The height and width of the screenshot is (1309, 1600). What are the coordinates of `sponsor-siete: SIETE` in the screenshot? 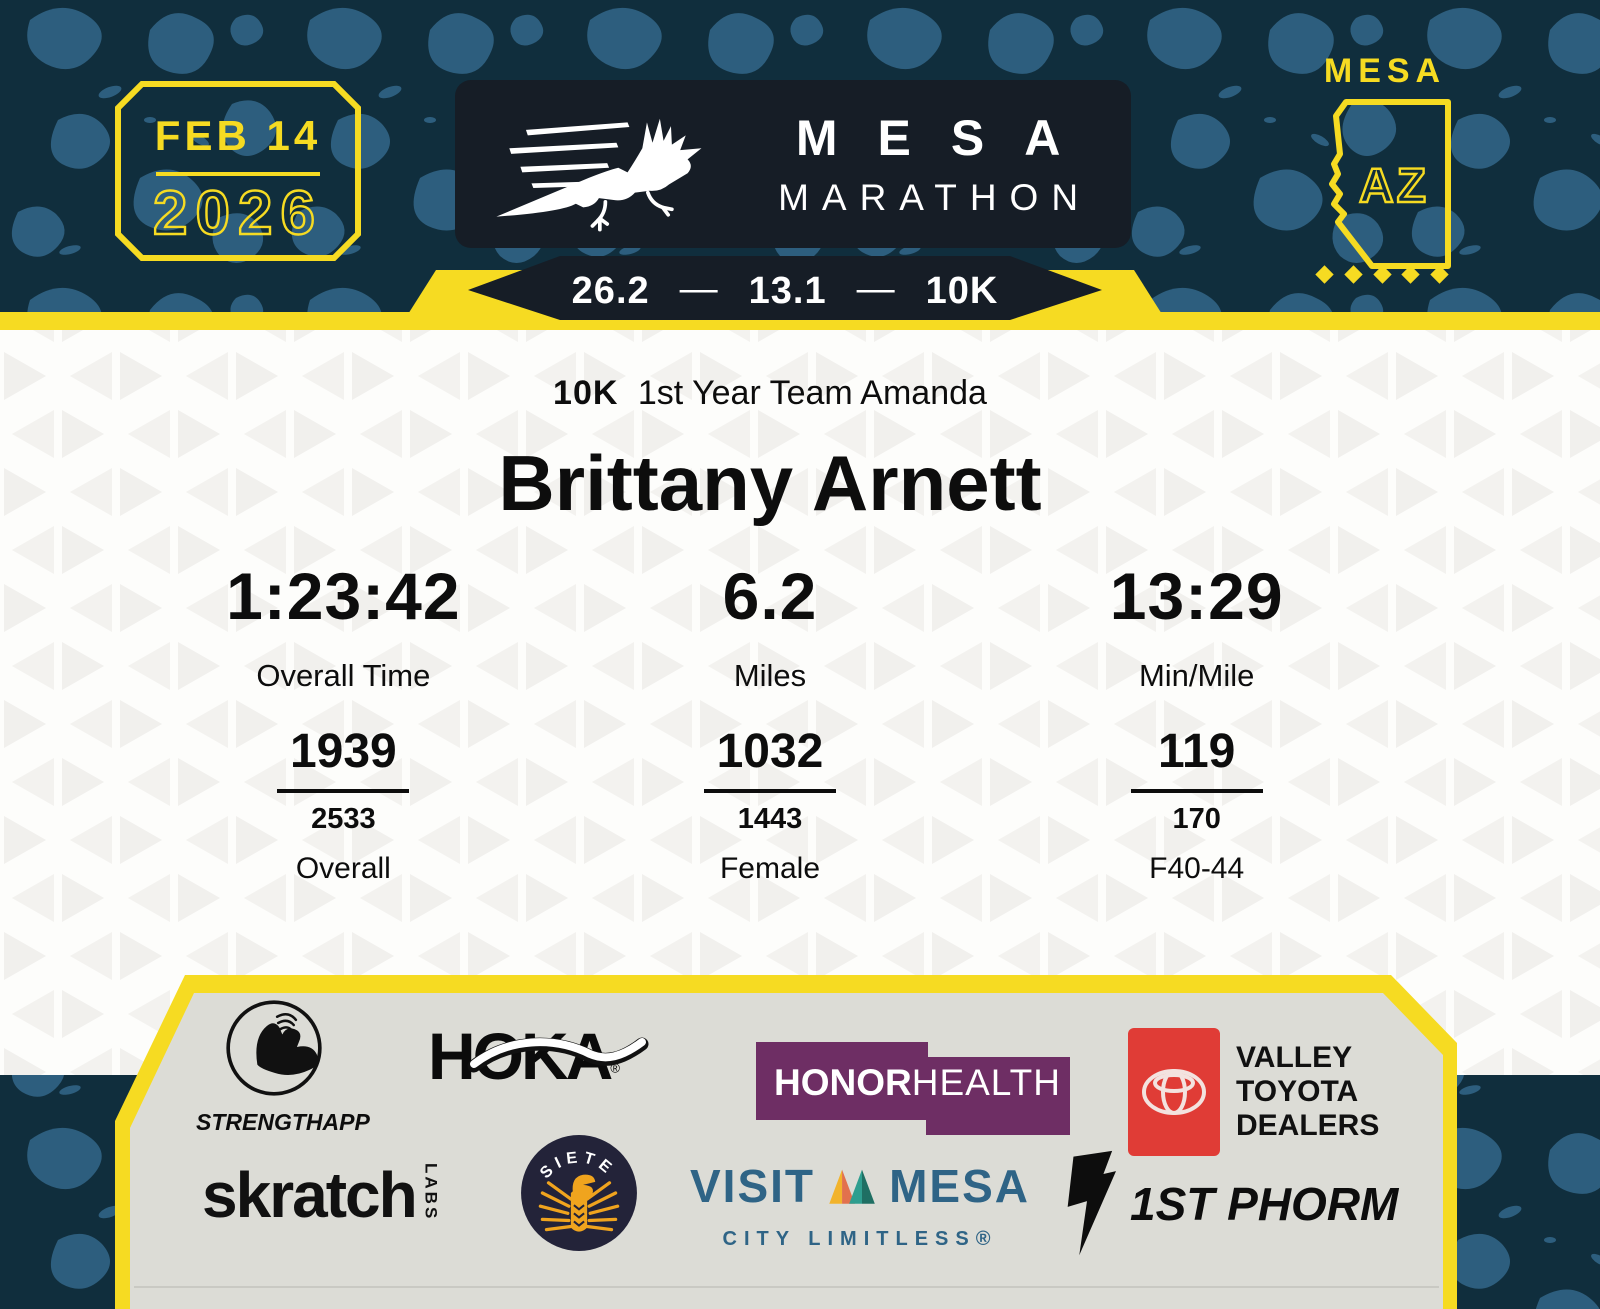 It's located at (579, 1193).